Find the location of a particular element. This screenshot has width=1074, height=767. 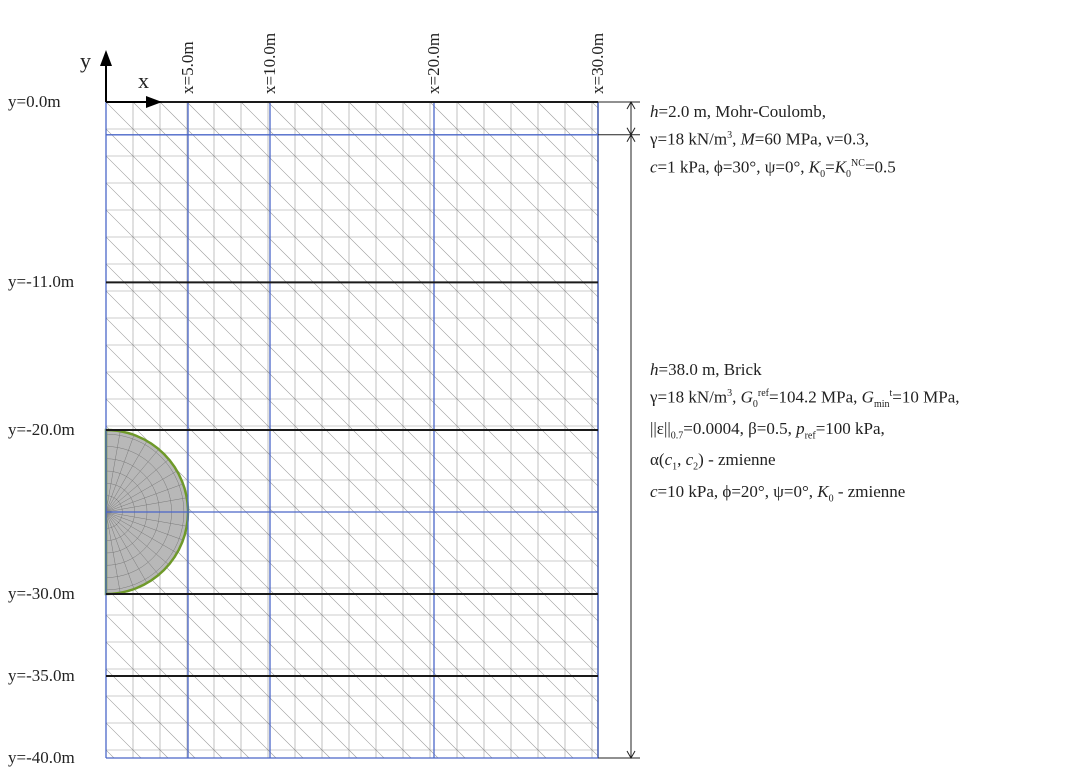

layer2-line5: c=10 kPa, ϕ=20°, ψ=0°, K0 - zmienne is located at coordinates (778, 493).